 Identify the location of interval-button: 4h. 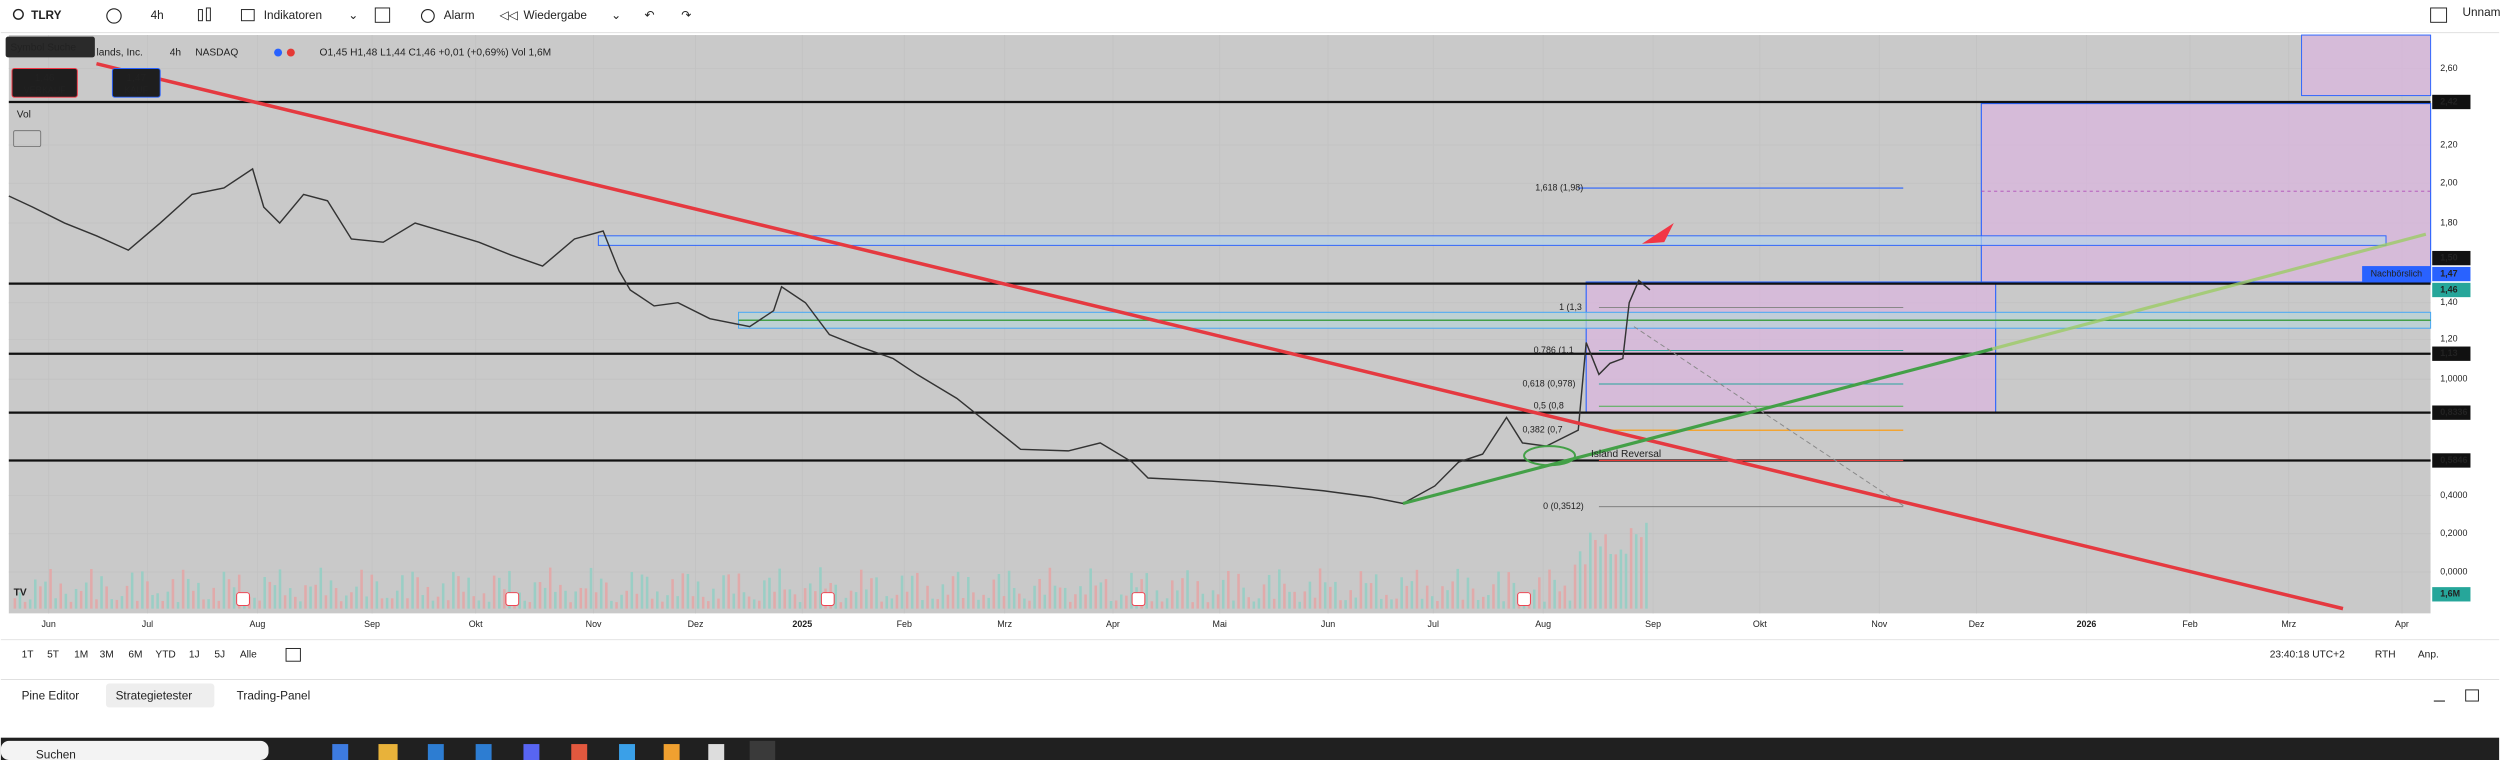
(157, 15).